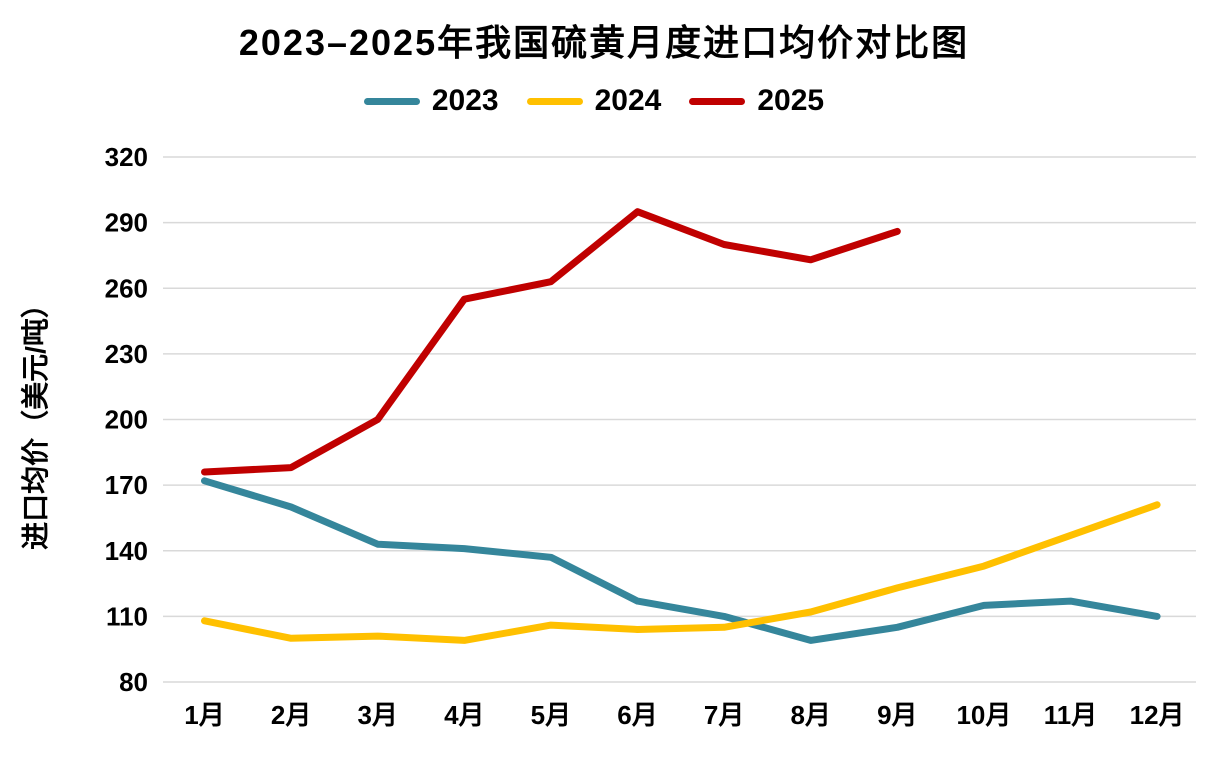 The width and height of the screenshot is (1208, 759). Describe the element at coordinates (126, 157) in the screenshot. I see `y-tick-label-320: 320` at that location.